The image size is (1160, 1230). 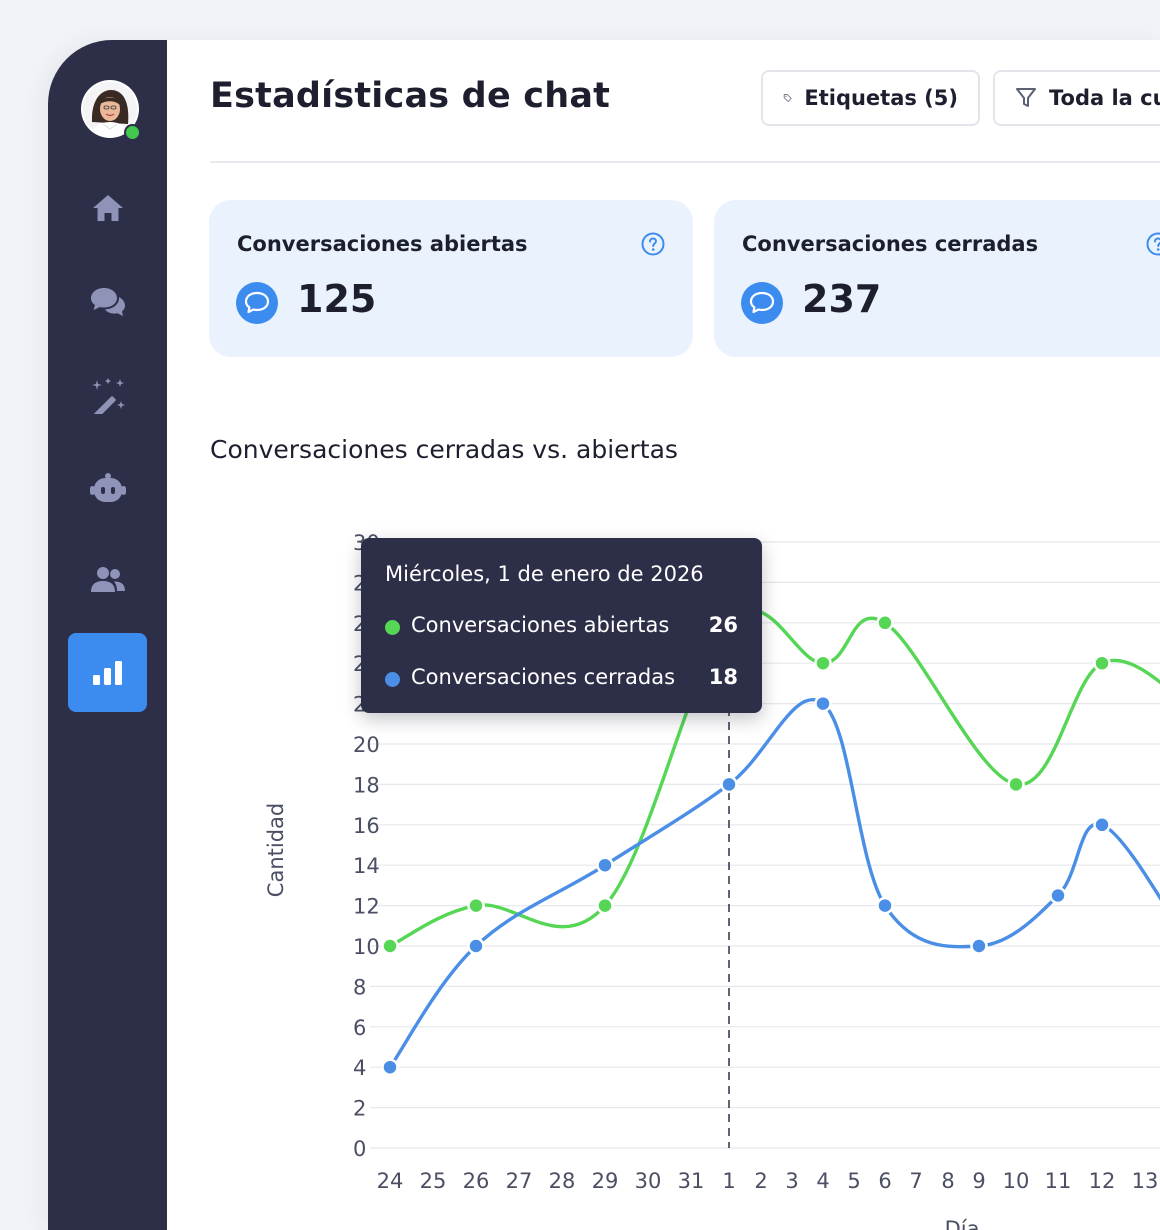 I want to click on x-tick-label: 12, so click(x=1102, y=1181).